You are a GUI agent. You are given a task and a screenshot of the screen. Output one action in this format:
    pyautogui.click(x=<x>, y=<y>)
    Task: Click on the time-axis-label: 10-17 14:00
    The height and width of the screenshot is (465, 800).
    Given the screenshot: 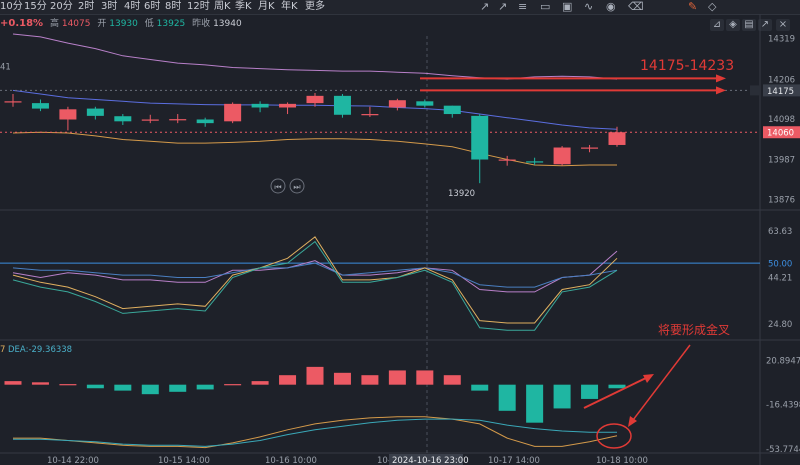 What is the action you would take?
    pyautogui.click(x=514, y=460)
    